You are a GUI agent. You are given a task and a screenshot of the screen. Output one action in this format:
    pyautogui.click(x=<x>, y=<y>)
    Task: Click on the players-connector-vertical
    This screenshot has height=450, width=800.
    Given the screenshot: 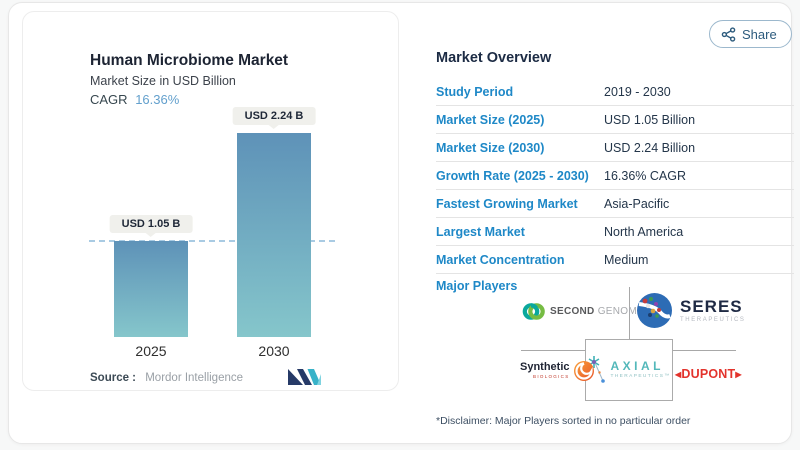 What is the action you would take?
    pyautogui.click(x=629, y=313)
    